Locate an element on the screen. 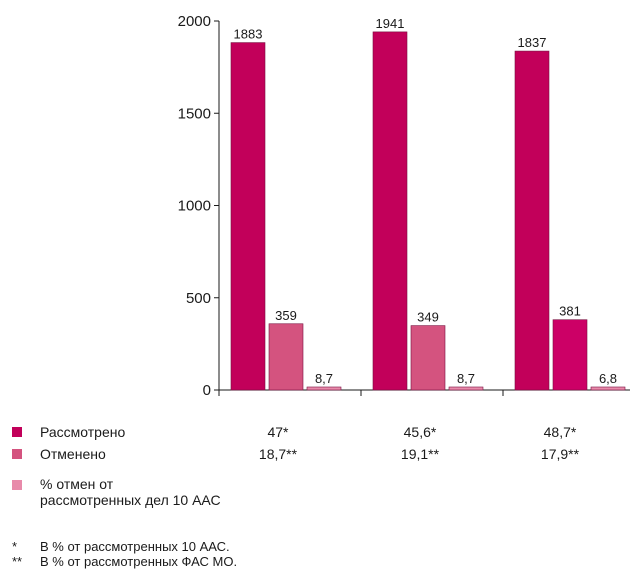 This screenshot has height=574, width=637. legend-label-percent-line1: % отмен от is located at coordinates (77, 484).